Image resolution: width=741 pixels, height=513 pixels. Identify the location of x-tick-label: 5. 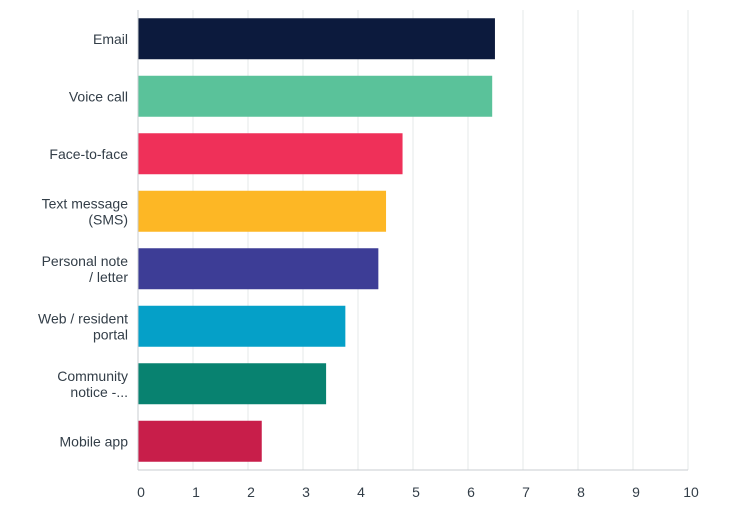
(416, 492).